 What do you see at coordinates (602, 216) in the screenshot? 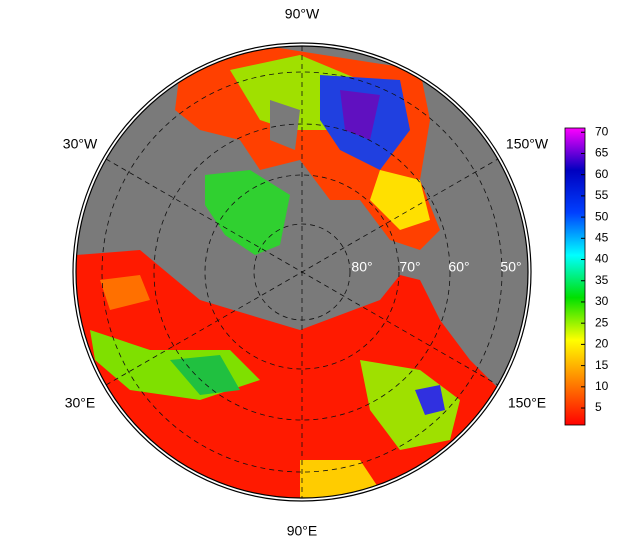
I see `colorbar-tick-label: 50` at bounding box center [602, 216].